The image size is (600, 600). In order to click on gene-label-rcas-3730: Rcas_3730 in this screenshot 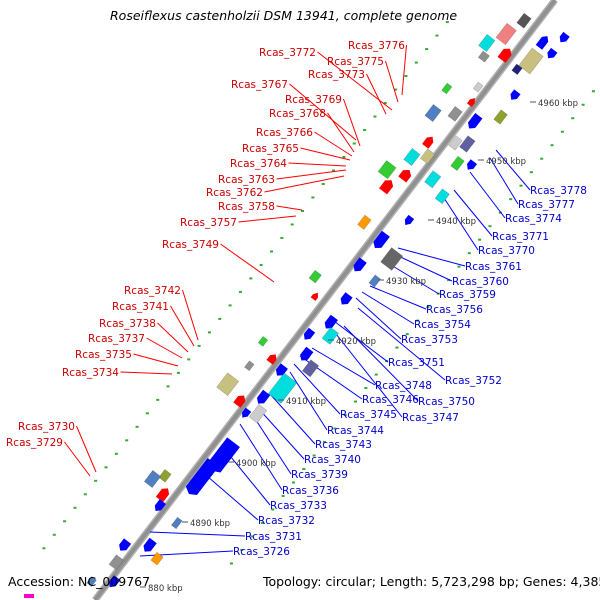, I will do `click(46, 427)`.